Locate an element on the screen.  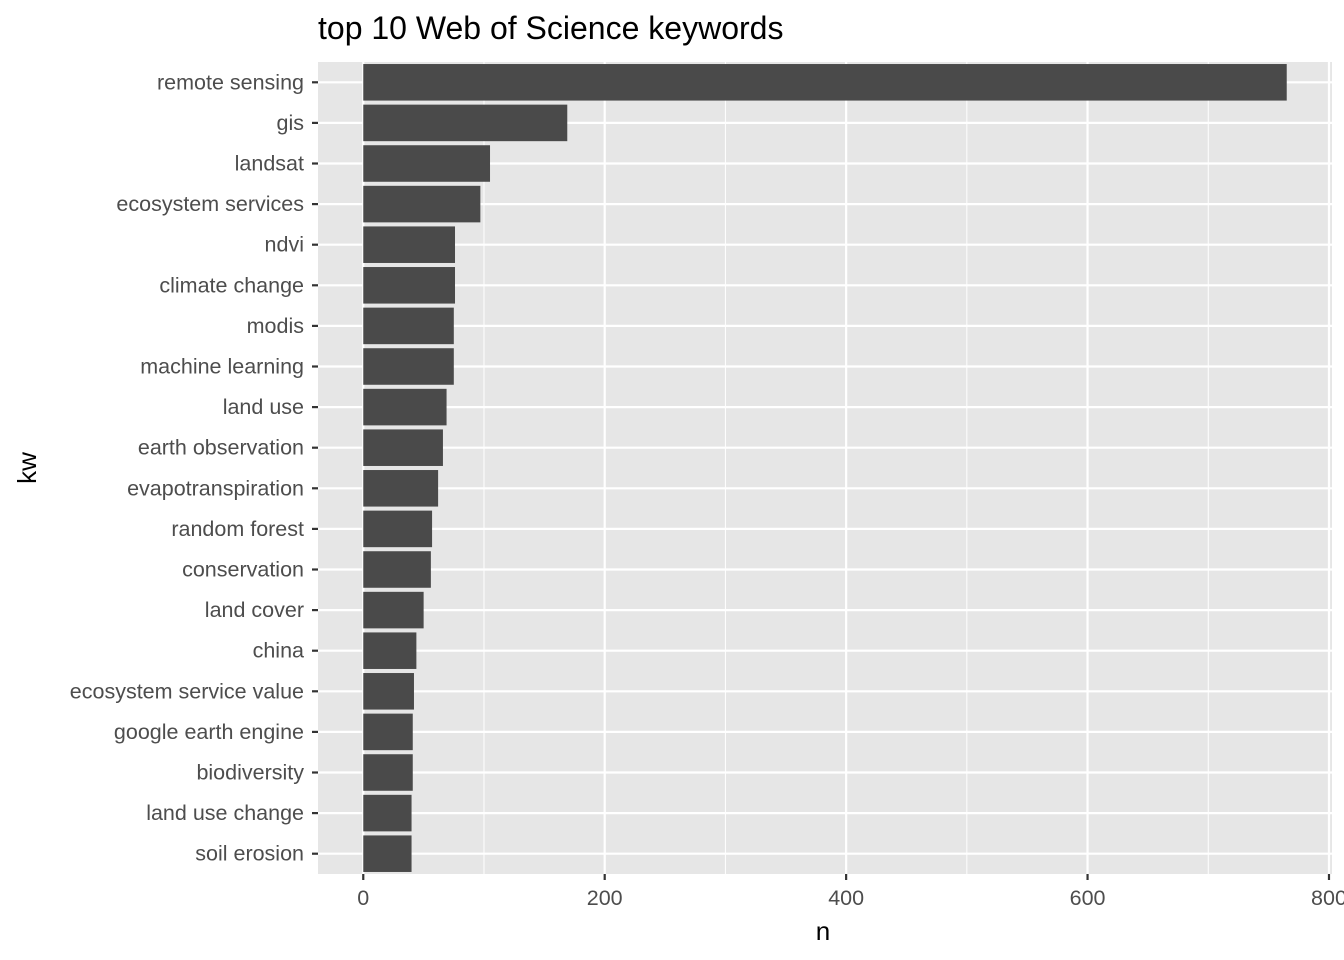
x-tick-label: 600 is located at coordinates (1088, 898).